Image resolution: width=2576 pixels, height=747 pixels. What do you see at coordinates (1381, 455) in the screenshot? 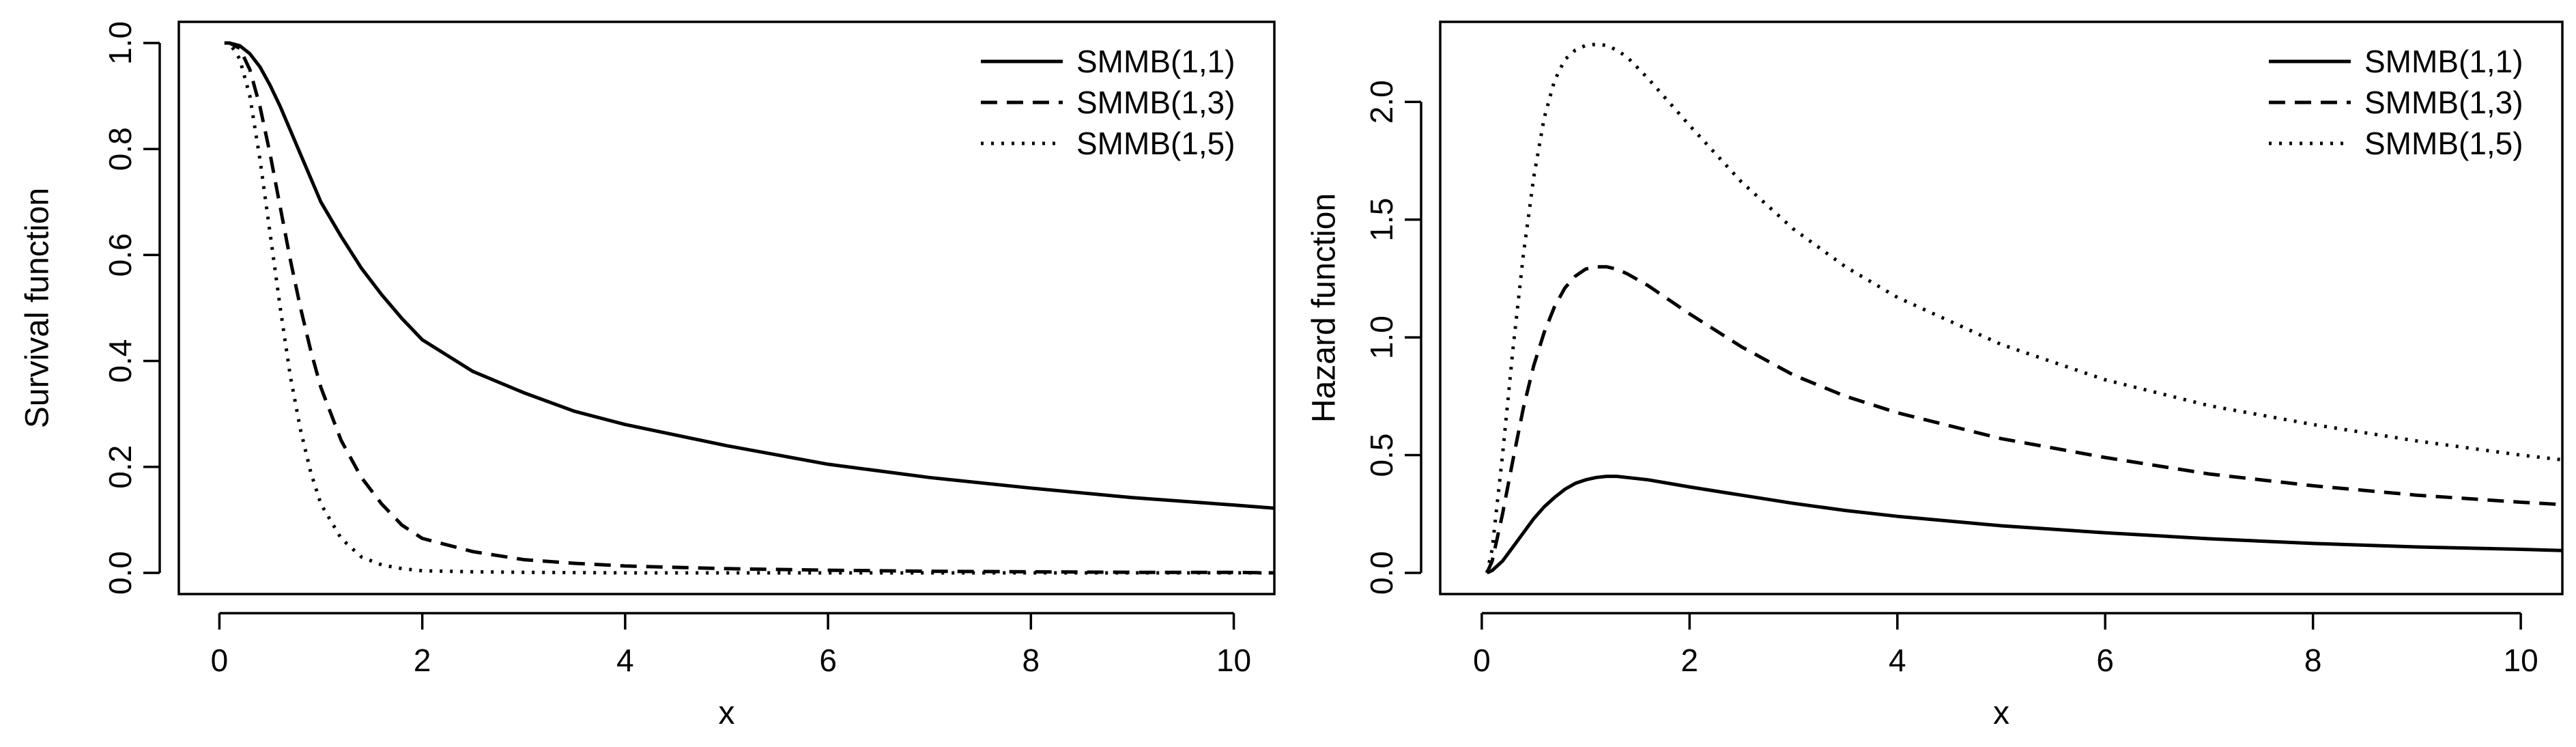
I see `y-tick-label: 0.5` at bounding box center [1381, 455].